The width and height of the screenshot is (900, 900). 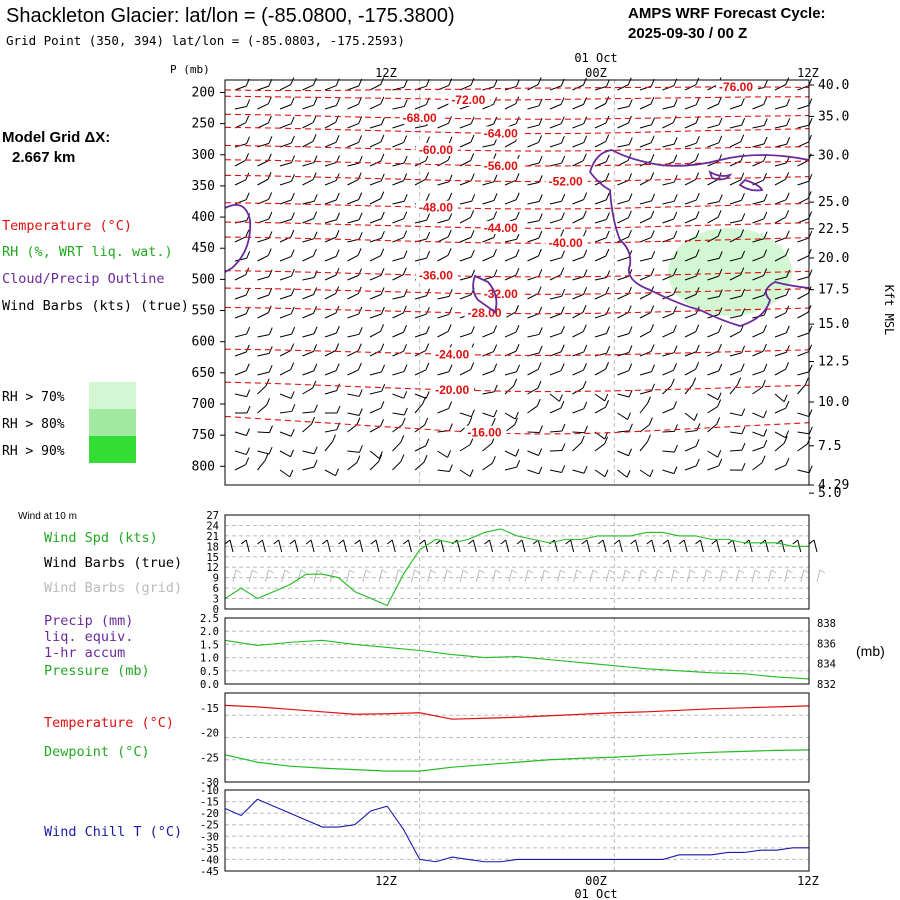 What do you see at coordinates (56, 137) in the screenshot?
I see `model-grid-label: Model Grid ΔX:` at bounding box center [56, 137].